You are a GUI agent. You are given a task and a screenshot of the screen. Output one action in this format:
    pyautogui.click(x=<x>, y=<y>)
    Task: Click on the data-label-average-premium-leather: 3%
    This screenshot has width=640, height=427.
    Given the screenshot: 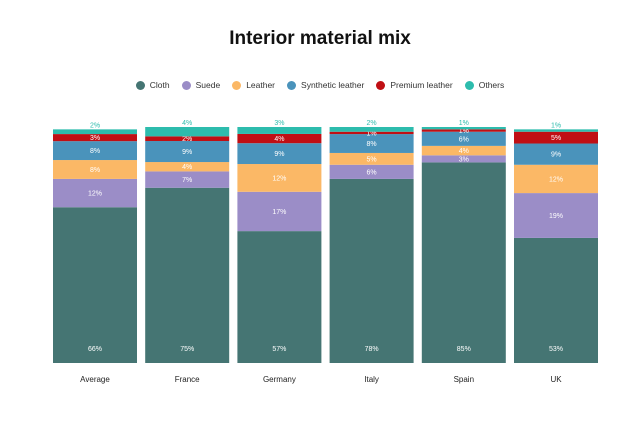 What is the action you would take?
    pyautogui.click(x=95, y=138)
    